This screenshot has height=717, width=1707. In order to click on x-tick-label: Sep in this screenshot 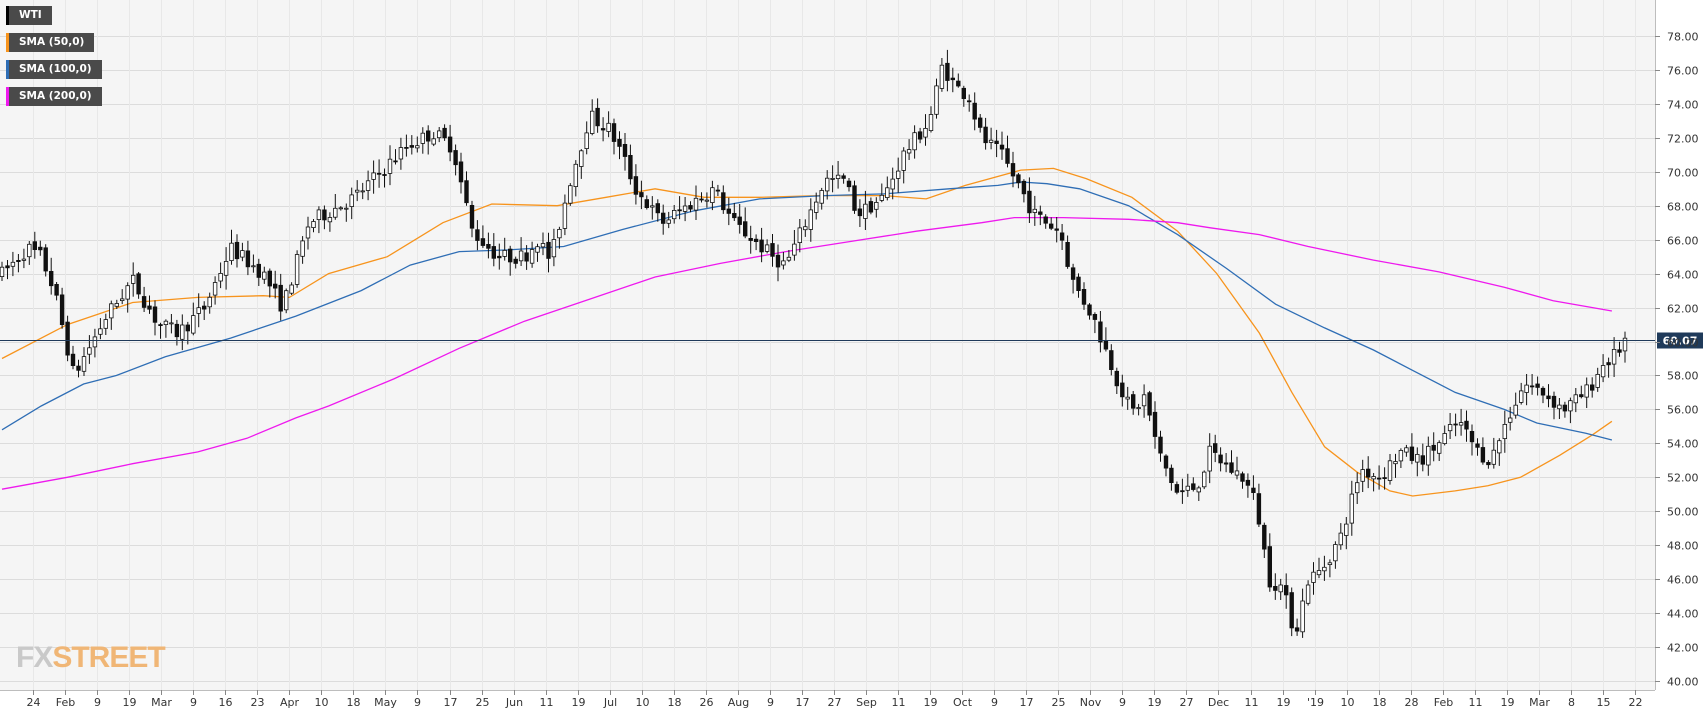, I will do `click(866, 702)`.